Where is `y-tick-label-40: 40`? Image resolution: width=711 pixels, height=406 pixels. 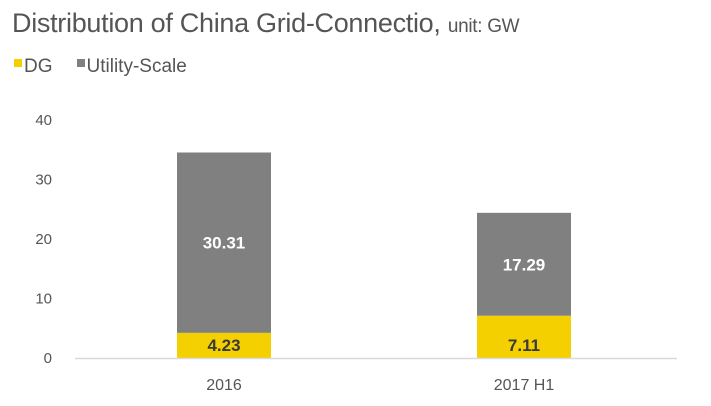
y-tick-label-40: 40 is located at coordinates (43, 120).